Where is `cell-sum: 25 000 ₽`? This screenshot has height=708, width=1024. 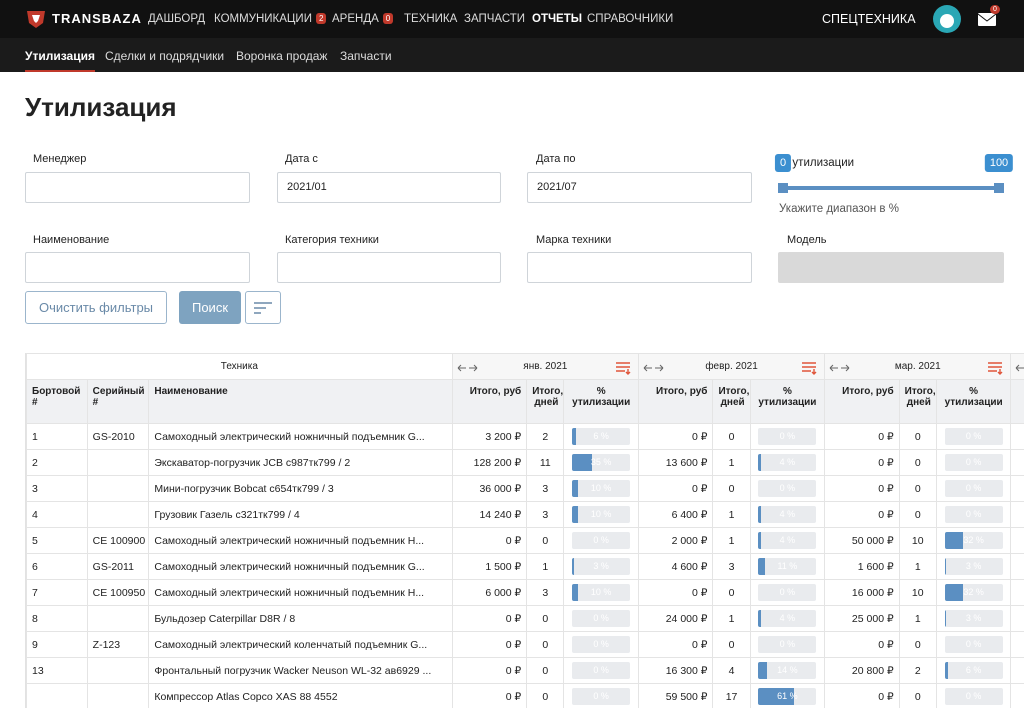
cell-sum: 25 000 ₽ is located at coordinates (862, 618).